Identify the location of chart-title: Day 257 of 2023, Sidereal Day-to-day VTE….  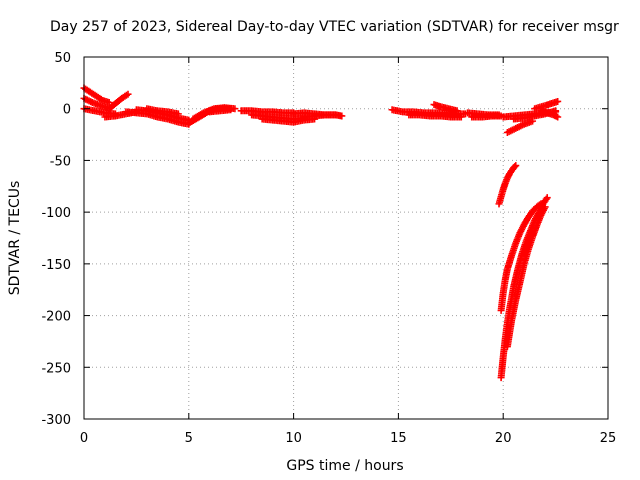
(334, 27).